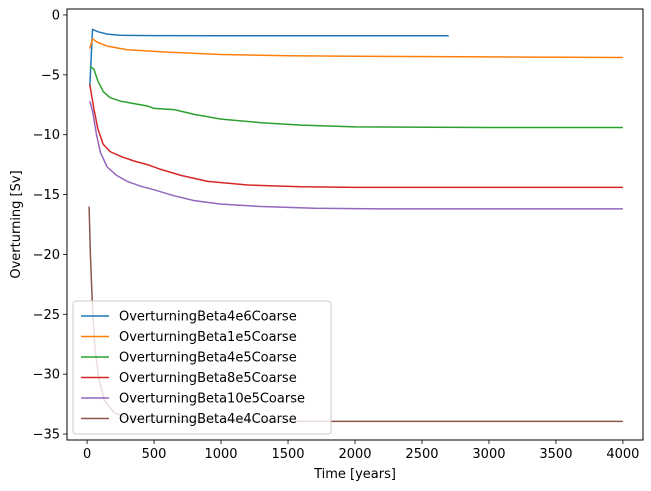 This screenshot has height=491, width=651. What do you see at coordinates (208, 378) in the screenshot?
I see `legend-label: OverturningBeta8e5Coarse` at bounding box center [208, 378].